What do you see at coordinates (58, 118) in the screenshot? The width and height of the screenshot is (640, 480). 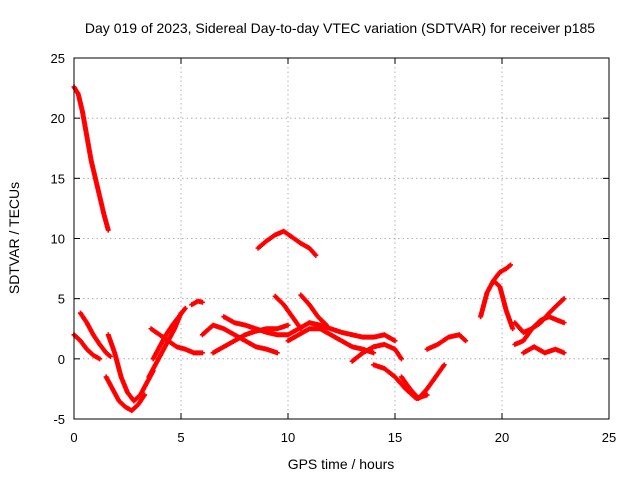 I see `y-tick-label-5: 20` at bounding box center [58, 118].